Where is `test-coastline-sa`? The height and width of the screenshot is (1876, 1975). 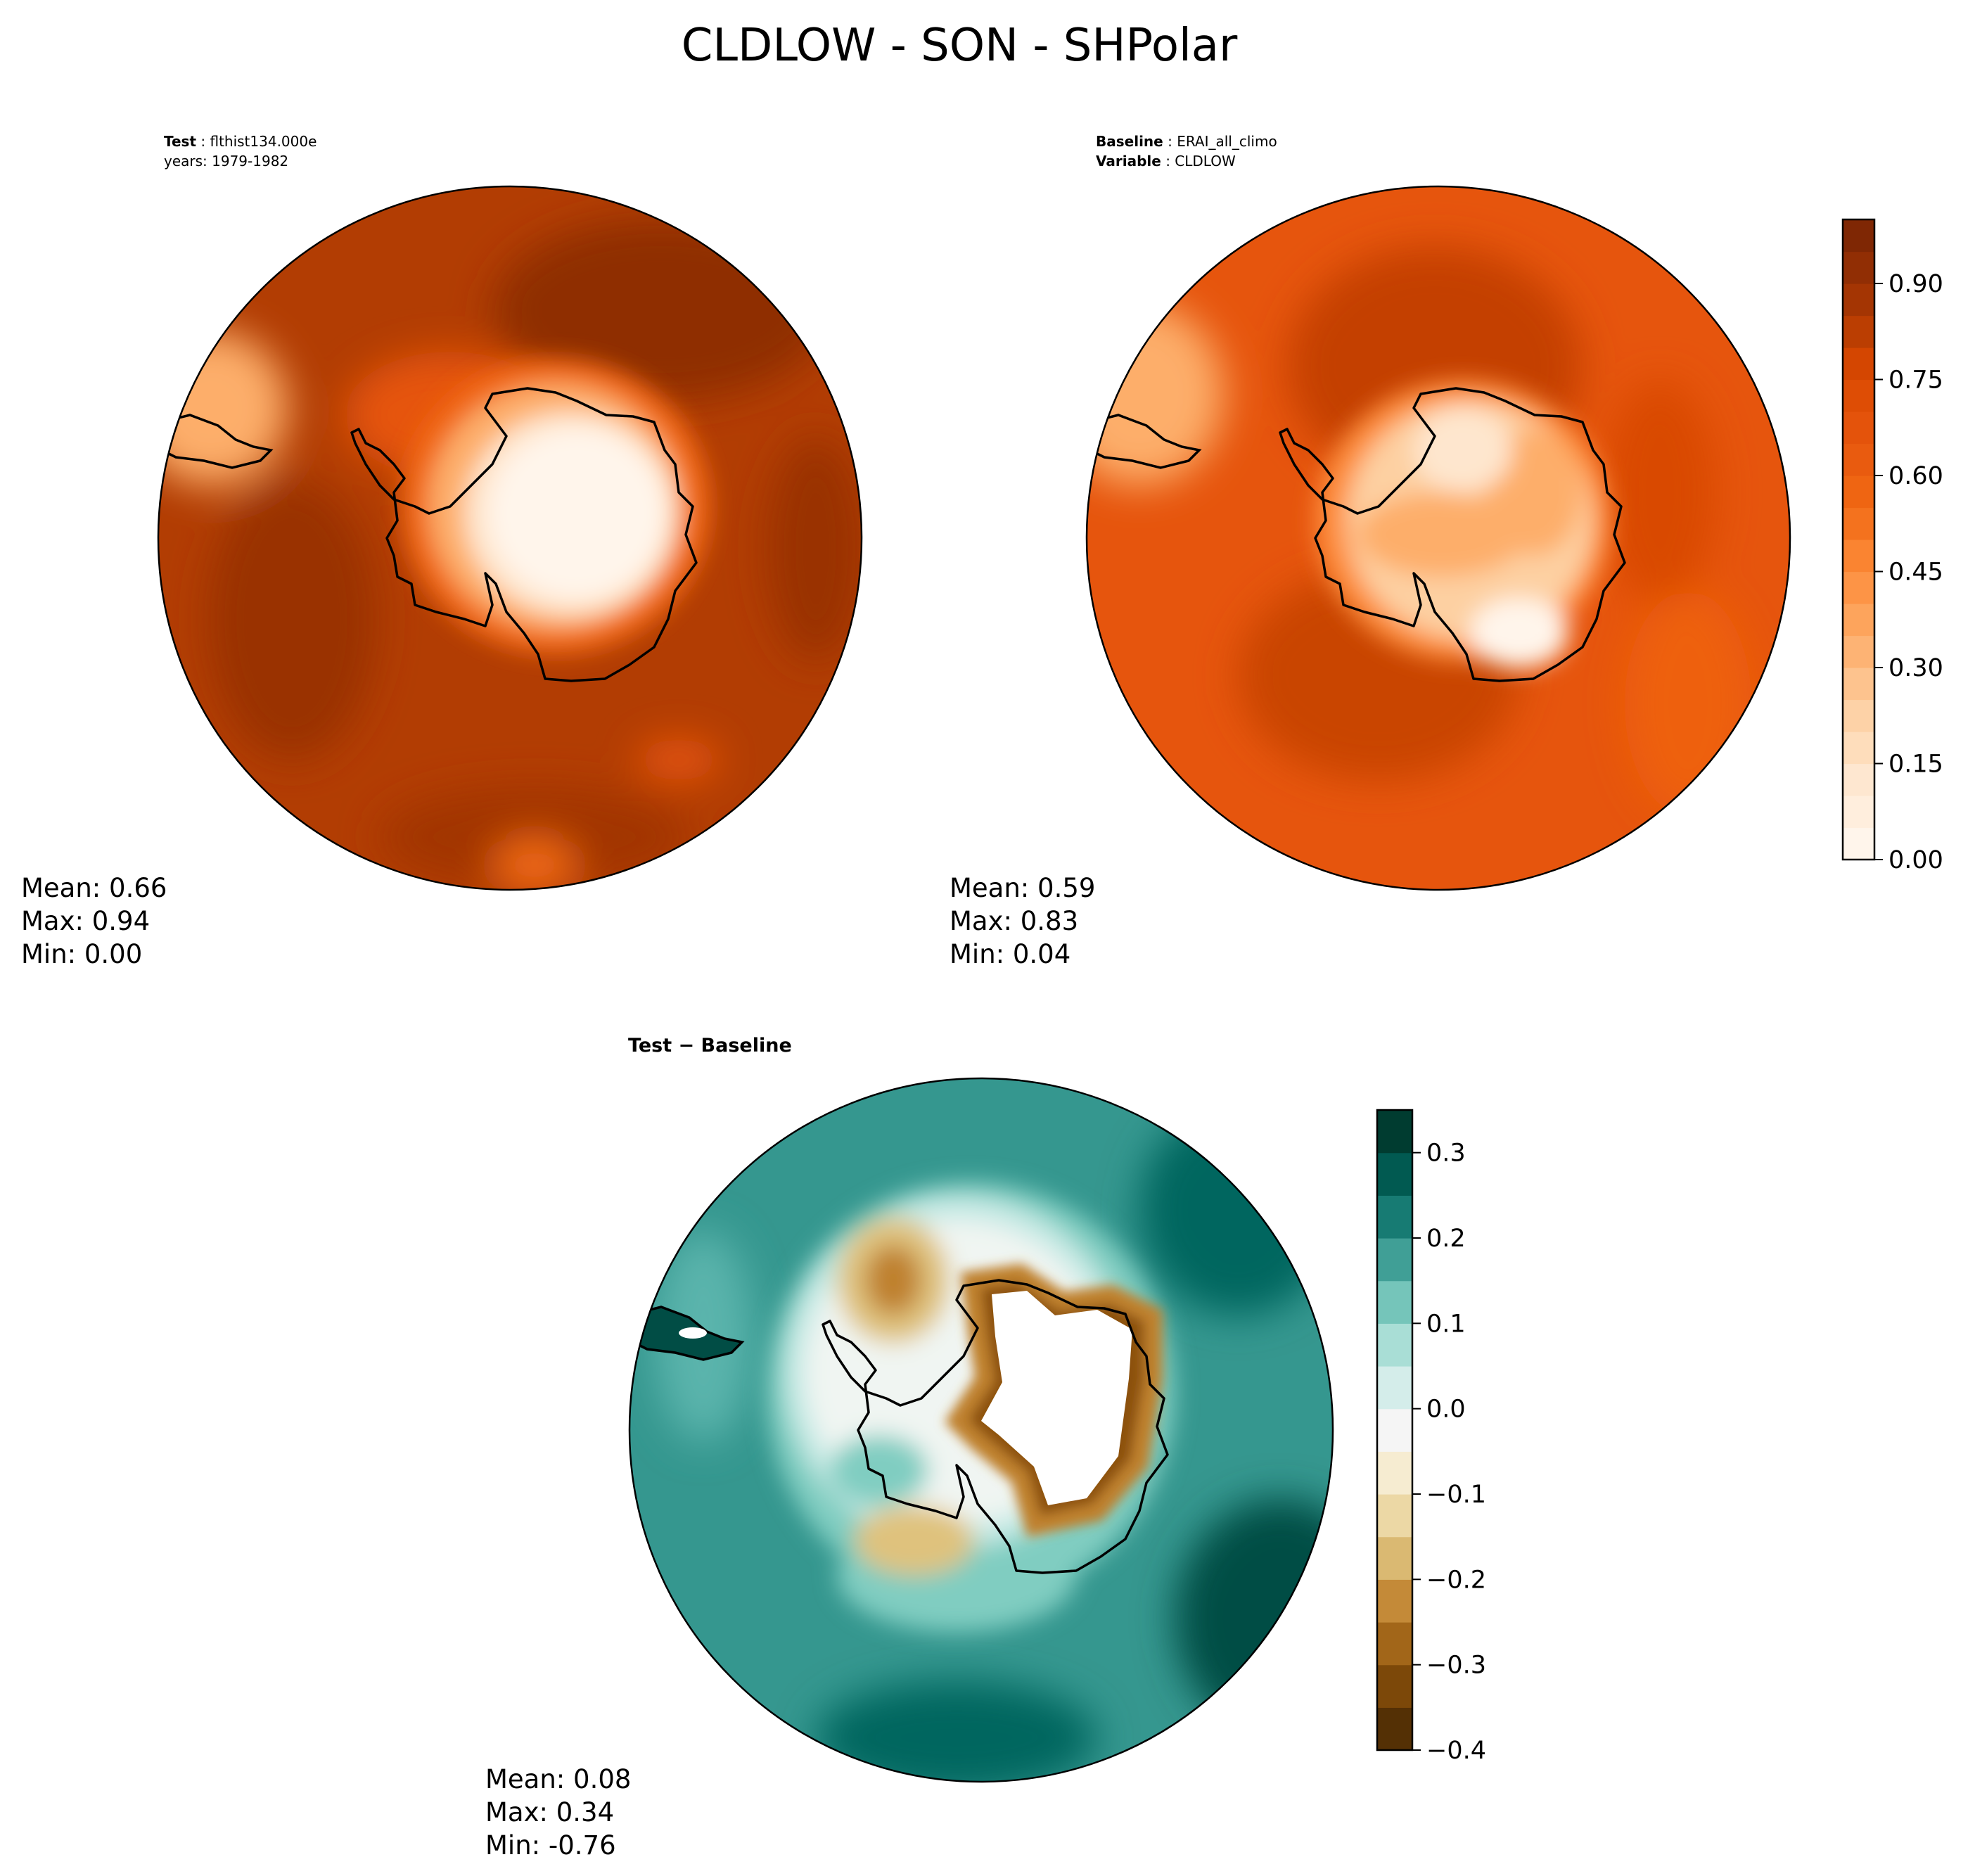
test-coastline-sa is located at coordinates (217, 441).